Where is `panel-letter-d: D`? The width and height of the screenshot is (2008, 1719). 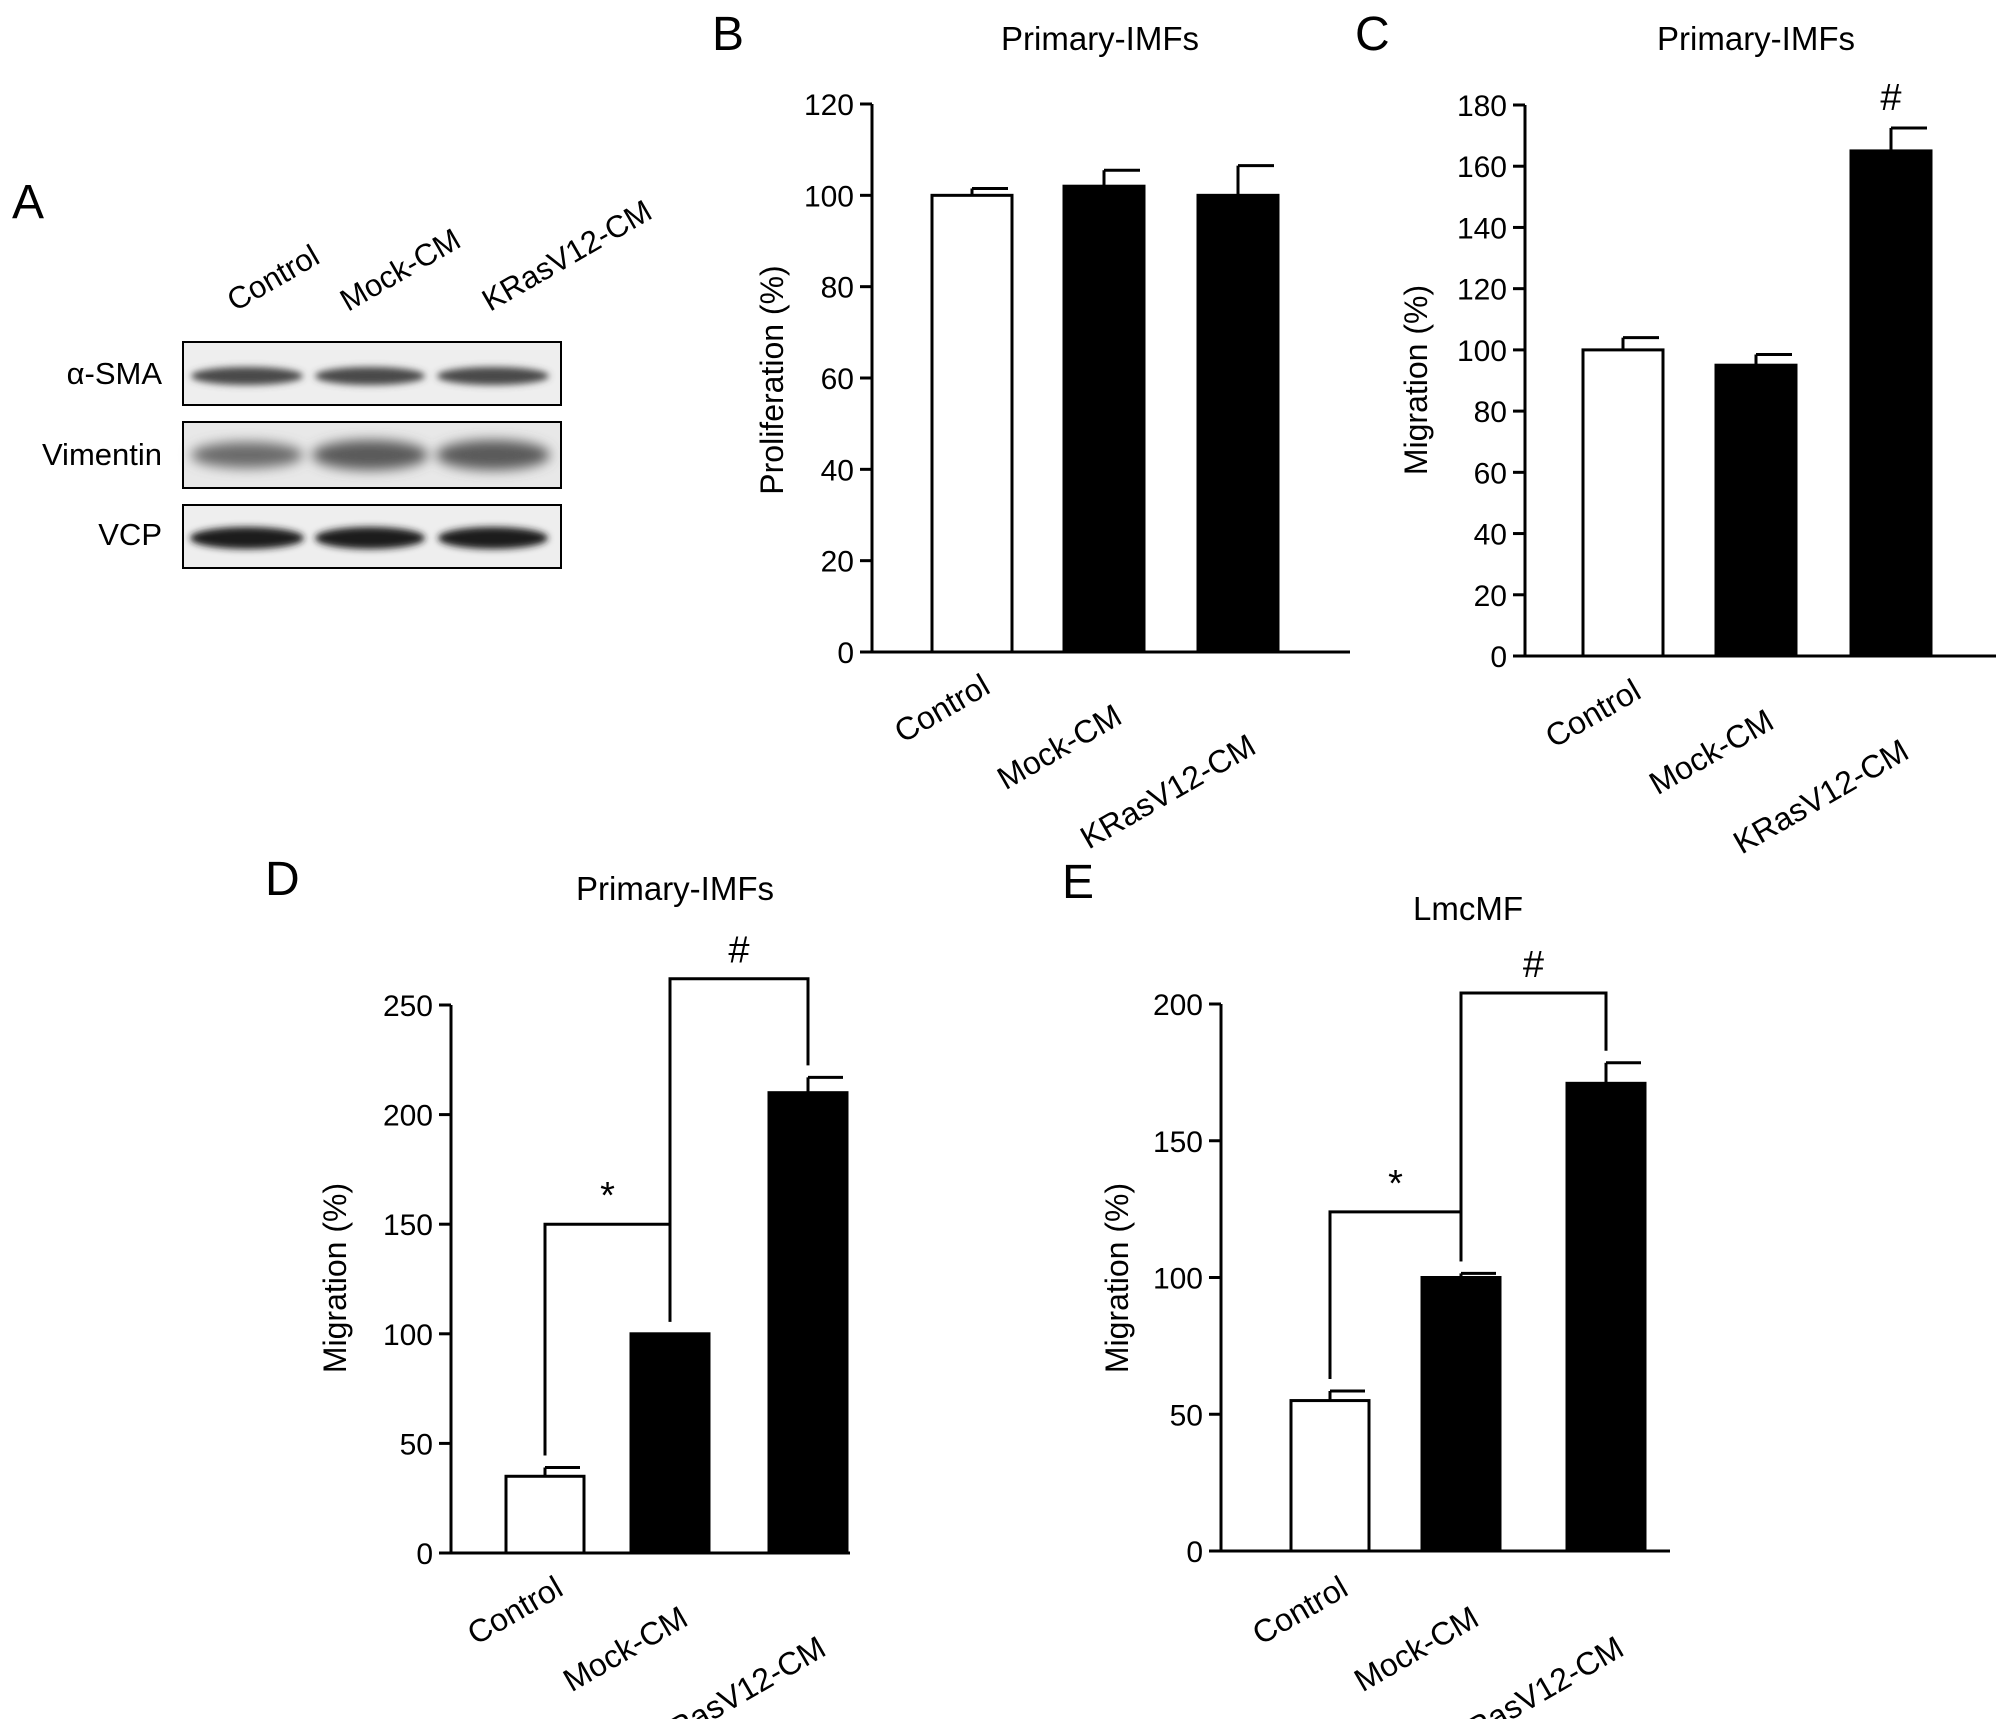
panel-letter-d: D is located at coordinates (282, 879).